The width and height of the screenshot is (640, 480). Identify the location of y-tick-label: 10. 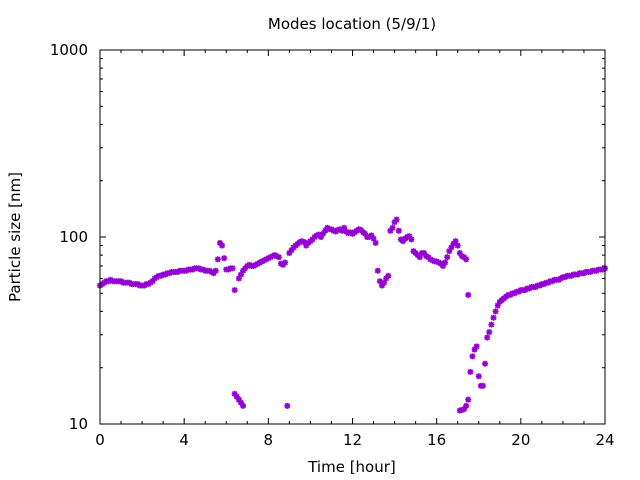
(78, 424).